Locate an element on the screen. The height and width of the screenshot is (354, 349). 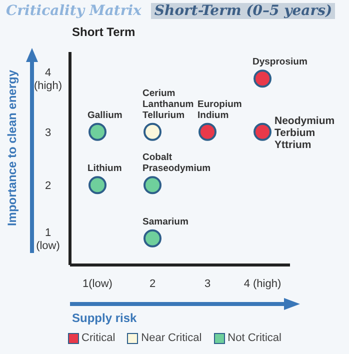
y-tick-label: 4 (high) is located at coordinates (48, 79).